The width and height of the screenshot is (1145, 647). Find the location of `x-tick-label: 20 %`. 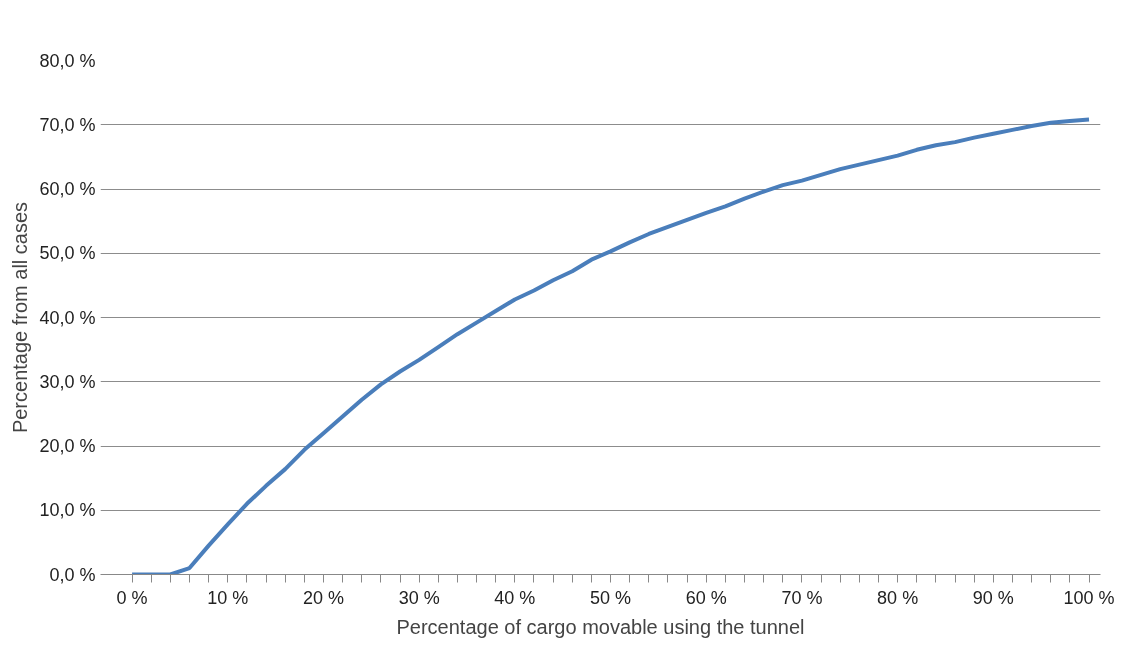

x-tick-label: 20 % is located at coordinates (323, 597).